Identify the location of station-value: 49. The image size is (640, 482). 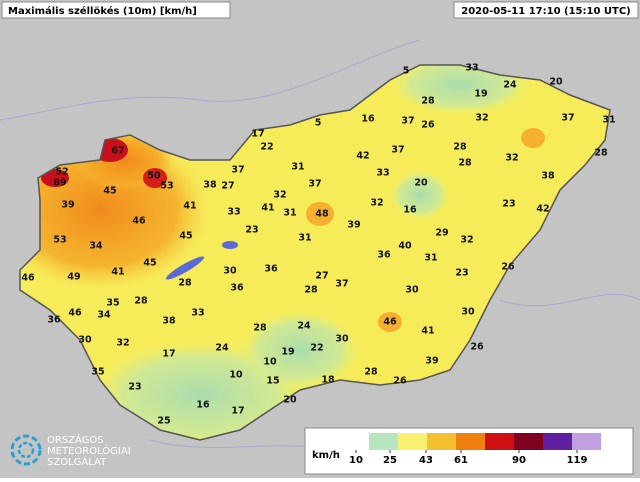
(73, 277).